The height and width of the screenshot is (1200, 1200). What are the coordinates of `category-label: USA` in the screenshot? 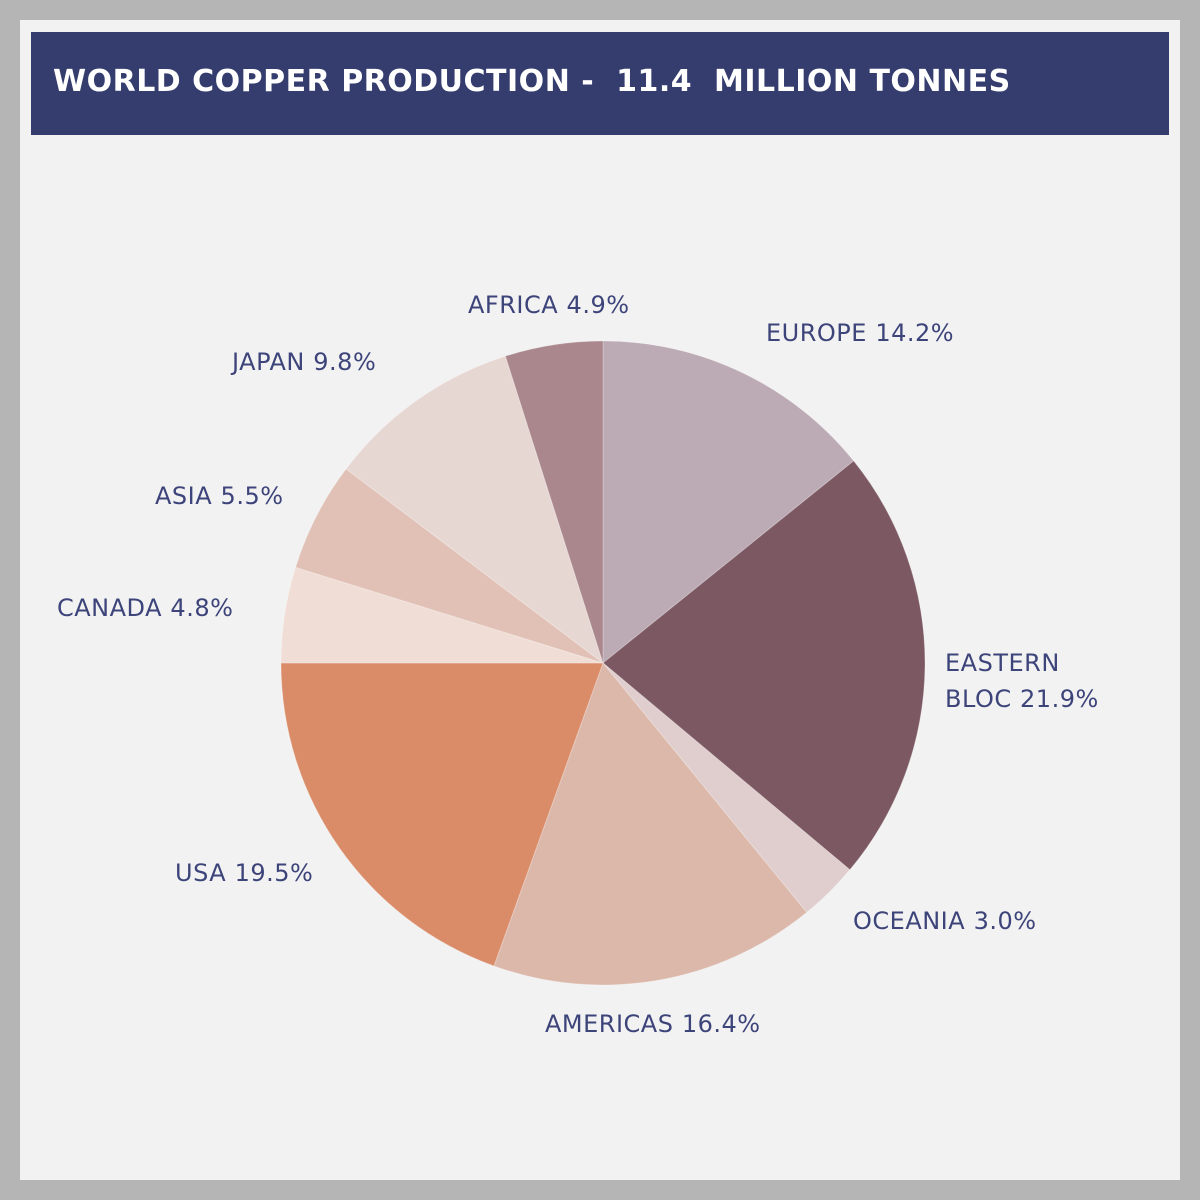 It's located at (201, 873).